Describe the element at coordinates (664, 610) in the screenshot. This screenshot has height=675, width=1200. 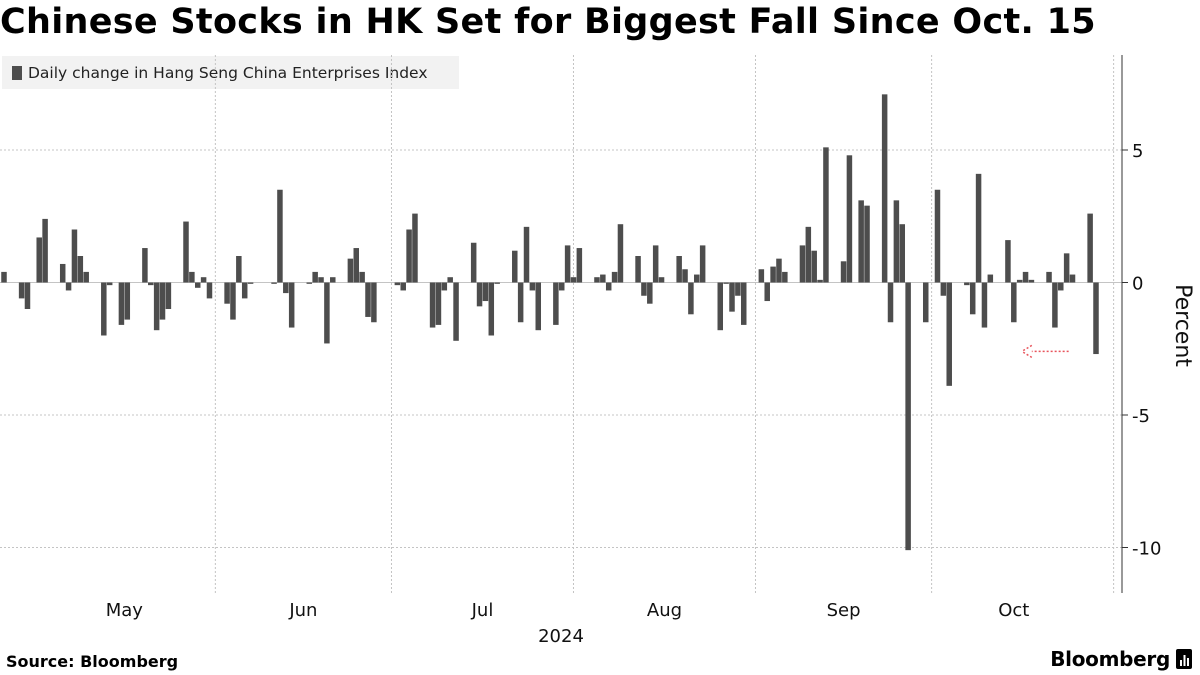
I see `x-tick-label: Aug` at that location.